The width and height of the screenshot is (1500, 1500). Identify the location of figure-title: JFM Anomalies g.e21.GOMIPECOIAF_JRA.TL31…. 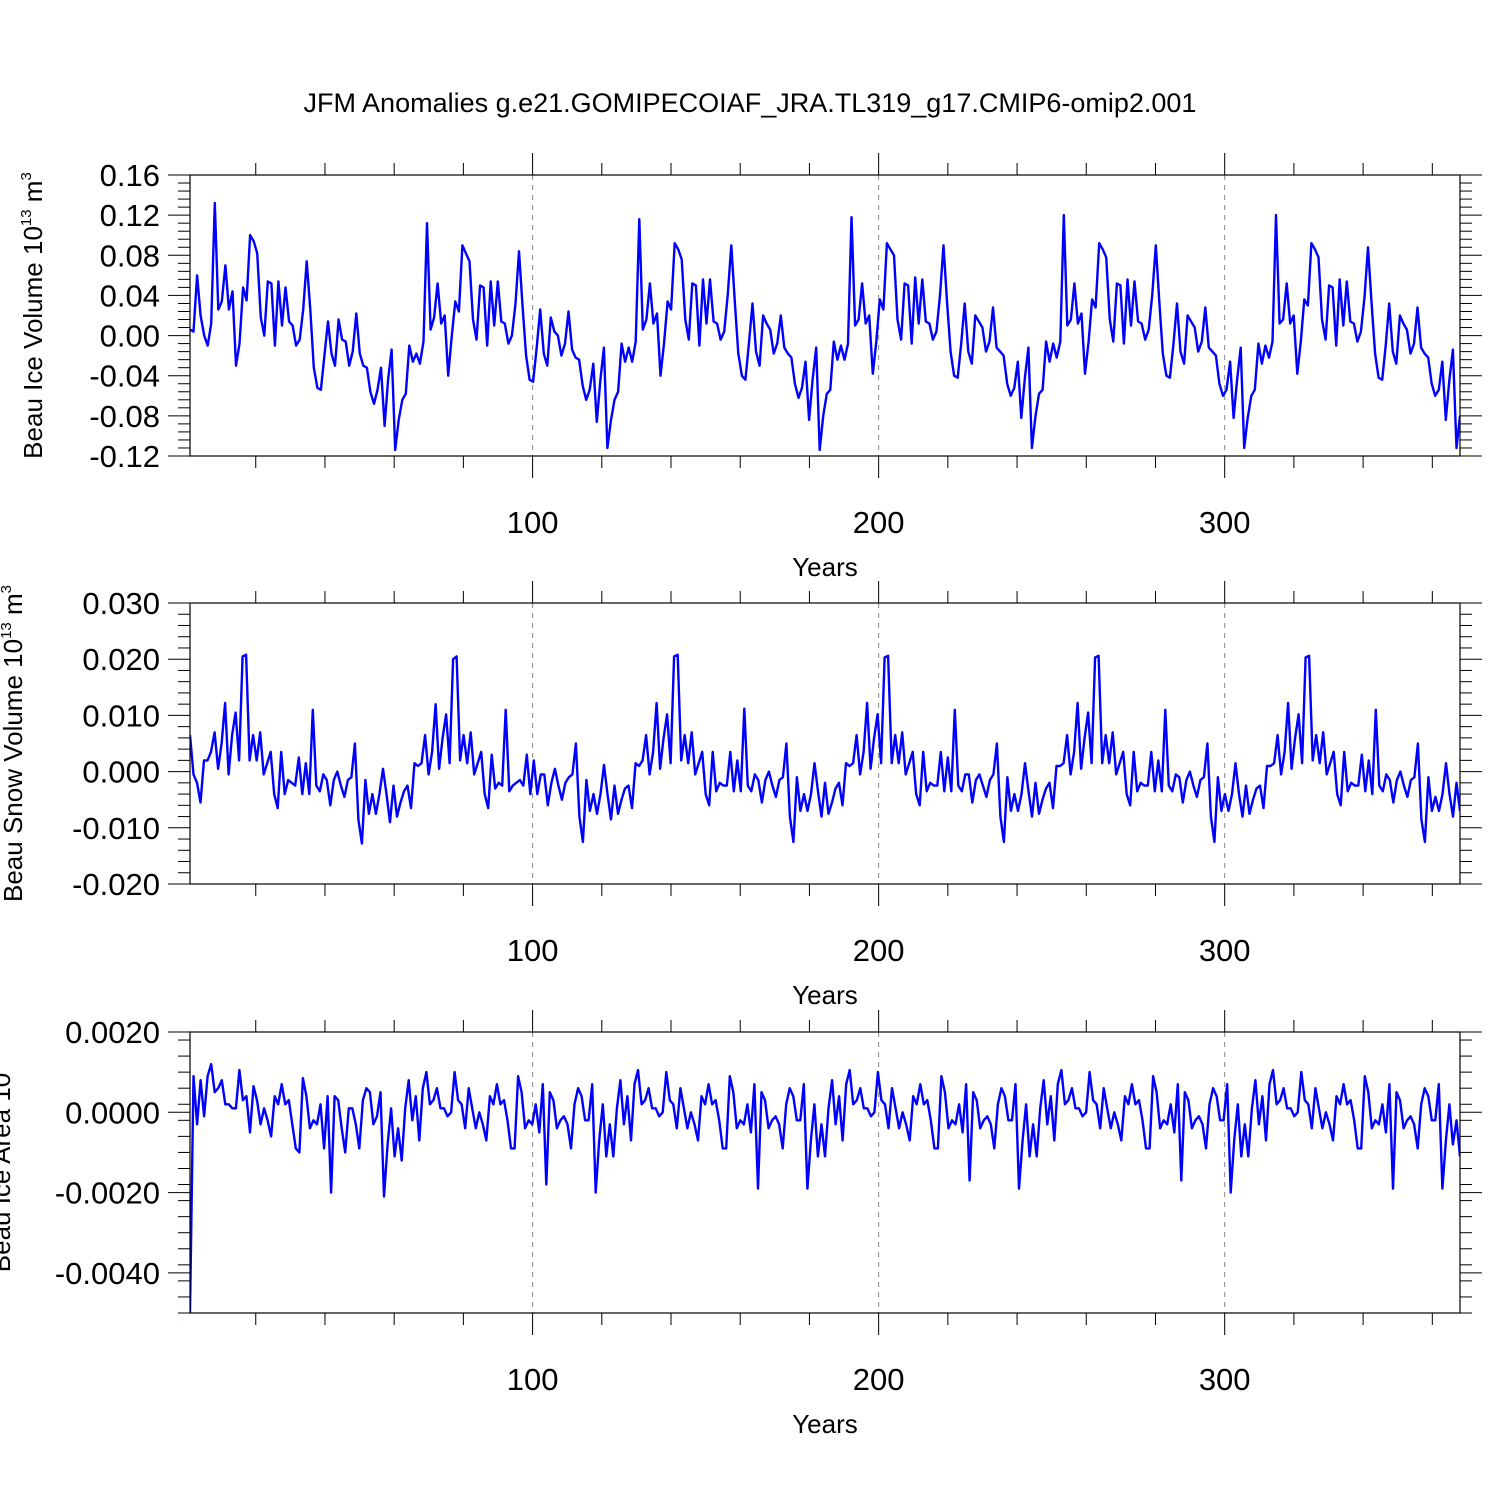
(750, 103).